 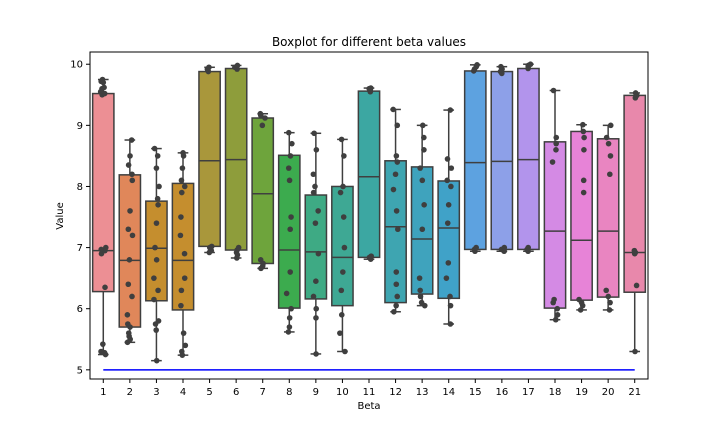 I want to click on y-tick-label-6: 6, so click(x=80, y=309).